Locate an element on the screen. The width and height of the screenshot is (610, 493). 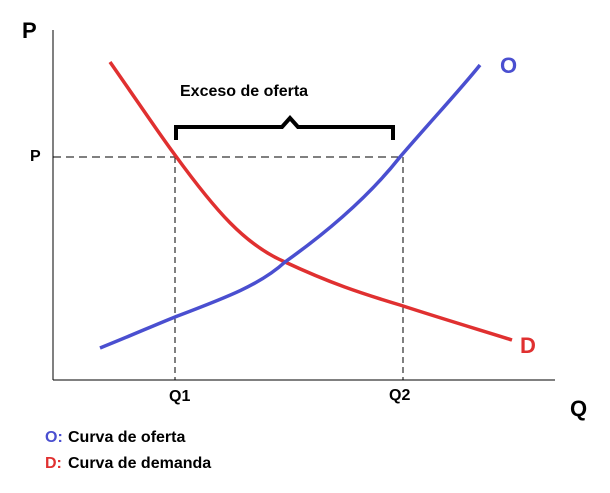
legend-text: Curva de oferta is located at coordinates (126, 437).